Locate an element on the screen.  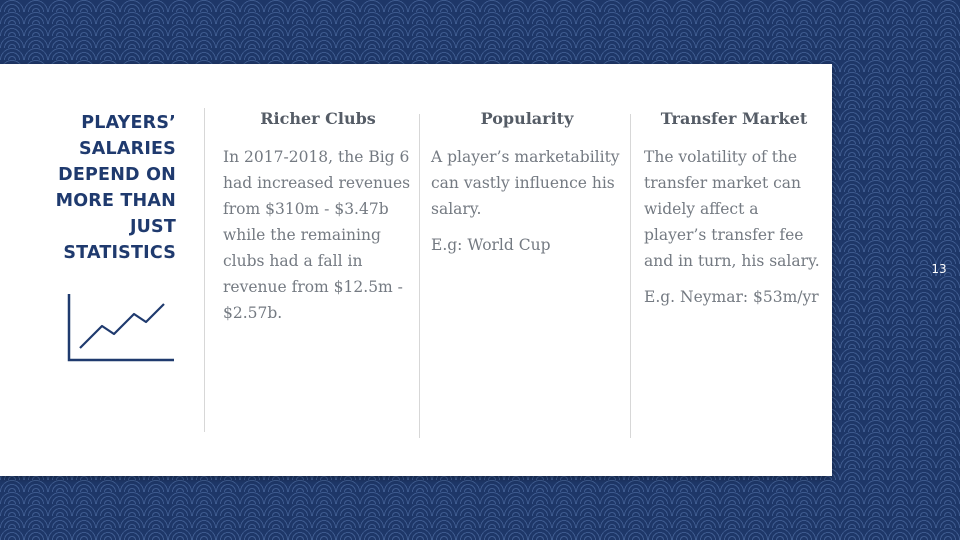
column-heading: Richer Clubs is located at coordinates (318, 118).